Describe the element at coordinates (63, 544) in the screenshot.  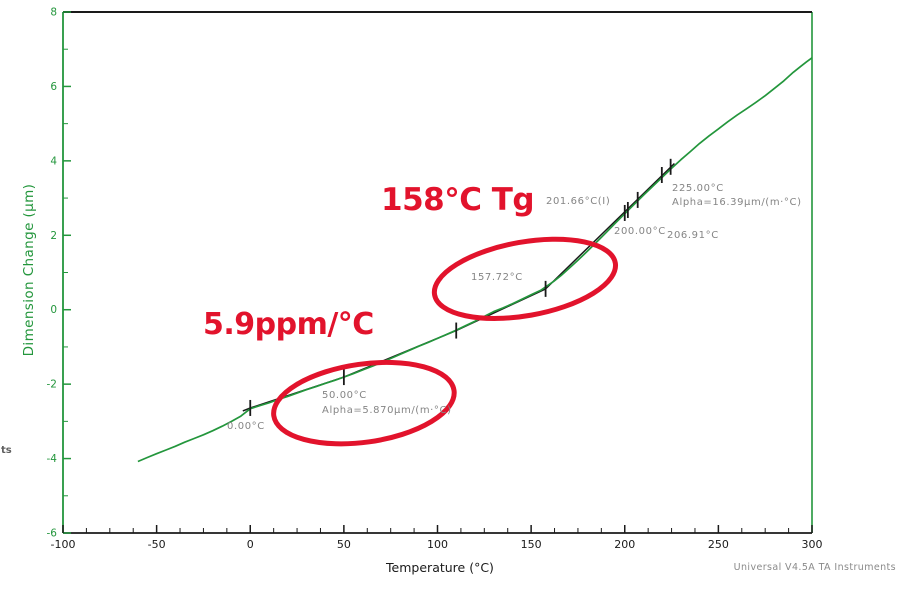
I see `x-tick-label: -100` at that location.